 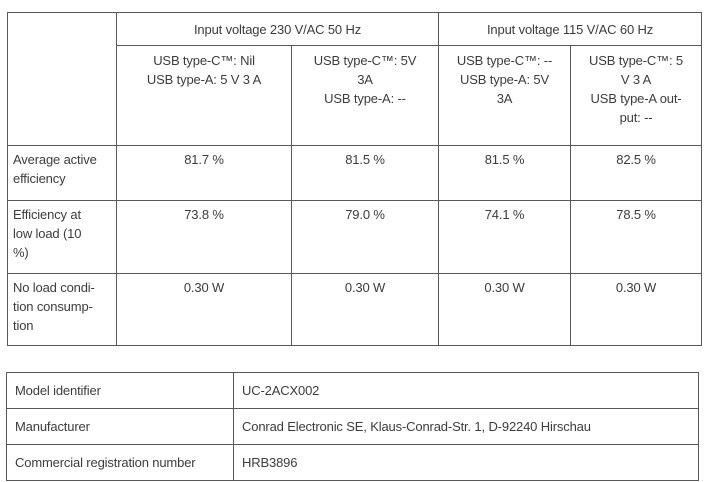 I want to click on value-cell: 82.5 %, so click(x=636, y=173).